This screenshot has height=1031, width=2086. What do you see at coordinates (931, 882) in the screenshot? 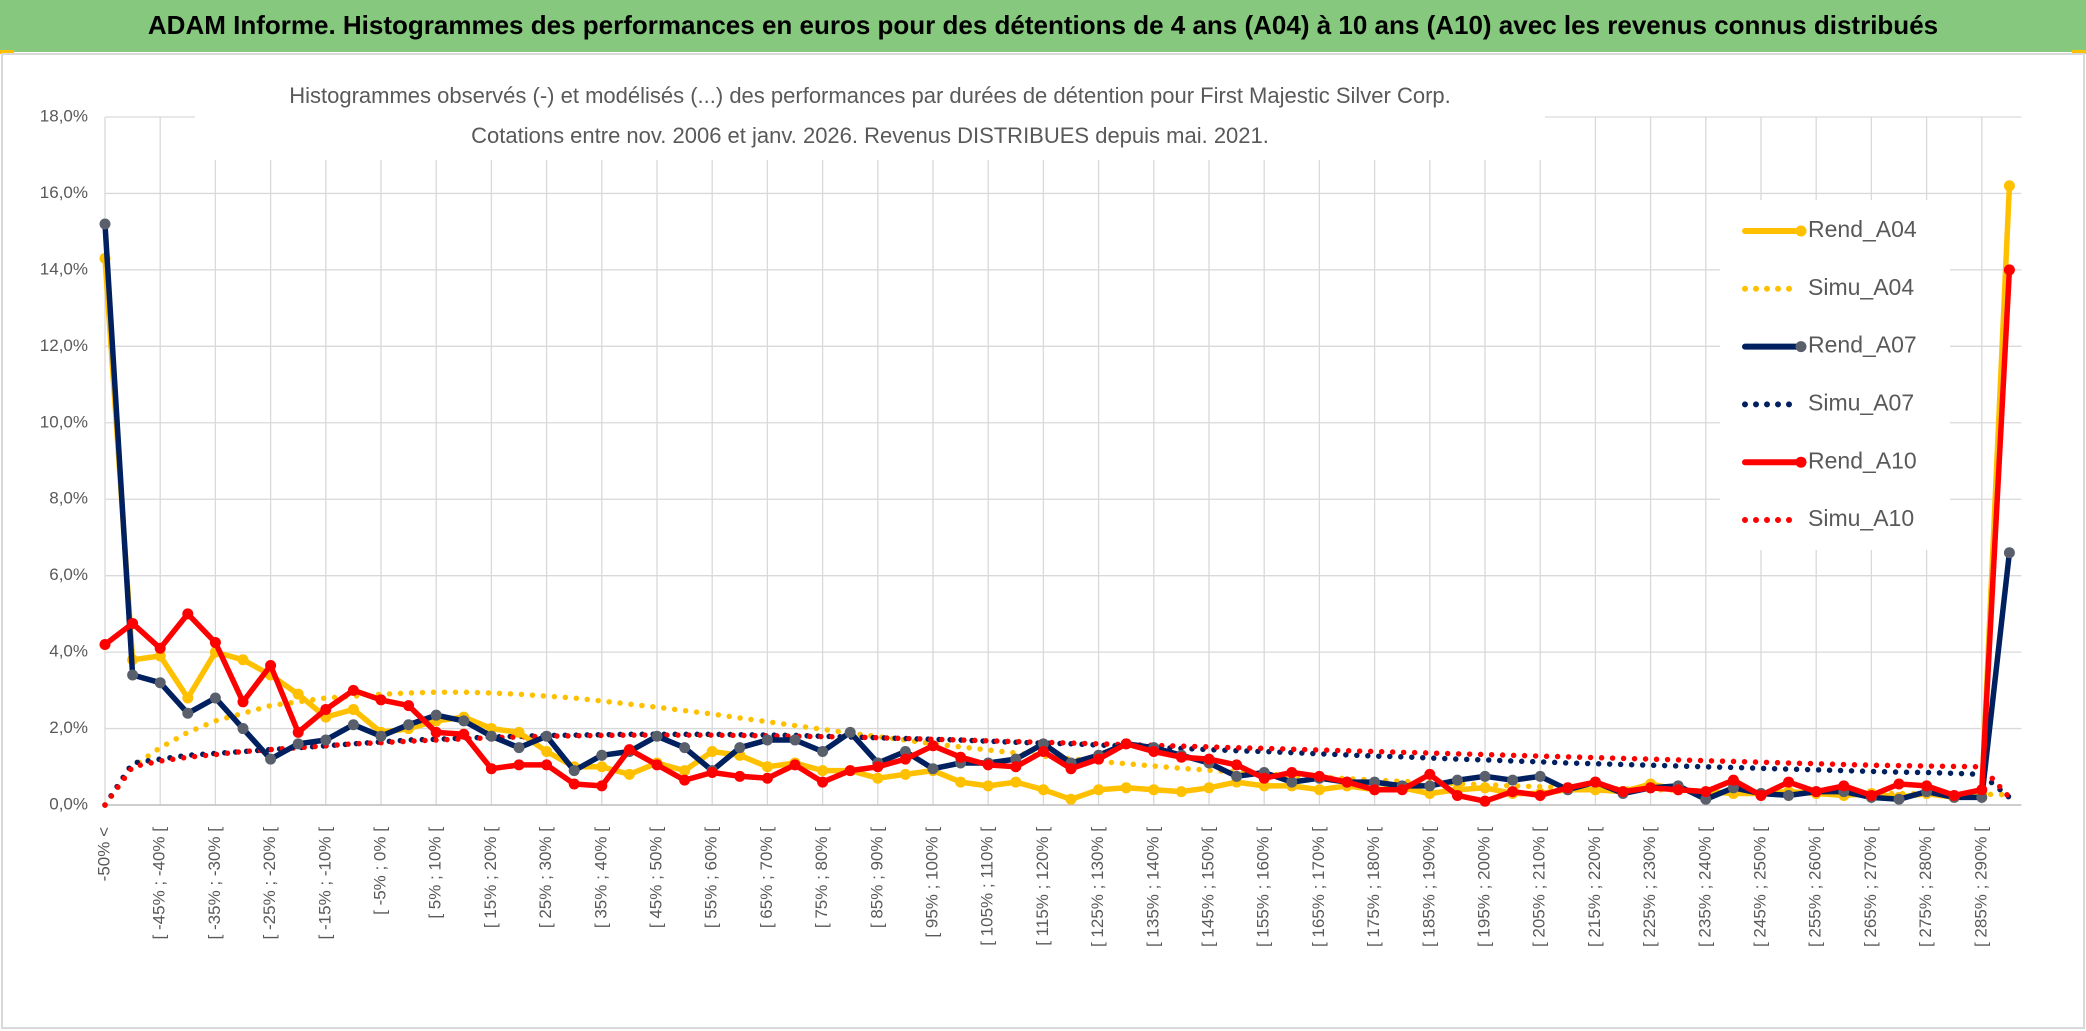
I see `x-tick-label: [ 95% ; 100% [` at bounding box center [931, 882].